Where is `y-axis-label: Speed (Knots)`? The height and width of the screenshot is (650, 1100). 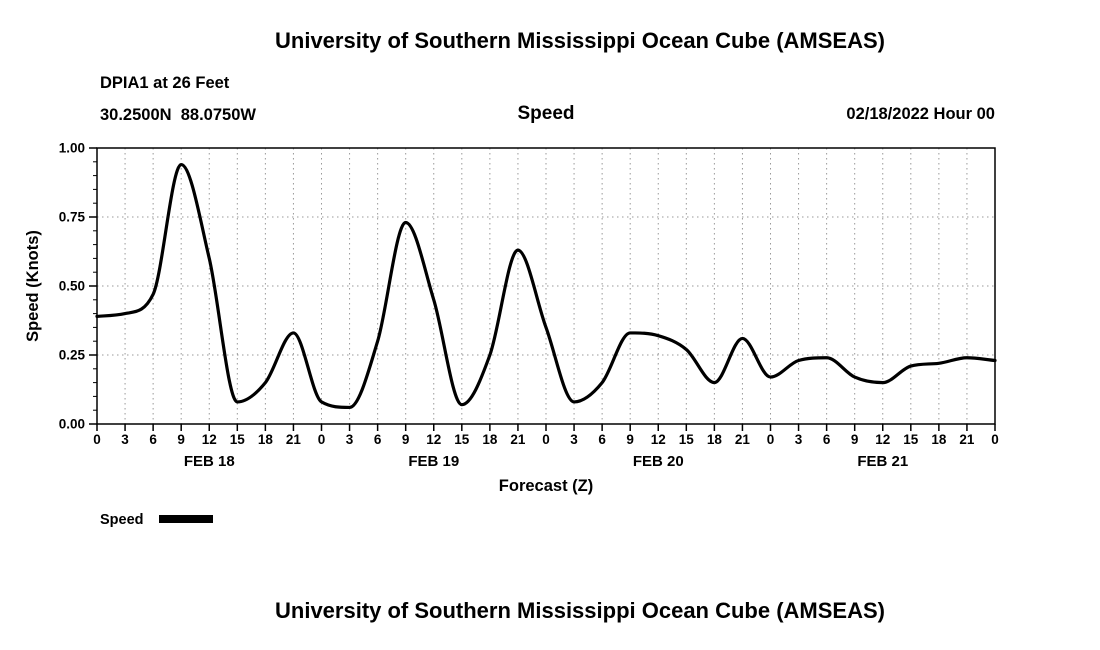
y-axis-label: Speed (Knots) is located at coordinates (33, 286).